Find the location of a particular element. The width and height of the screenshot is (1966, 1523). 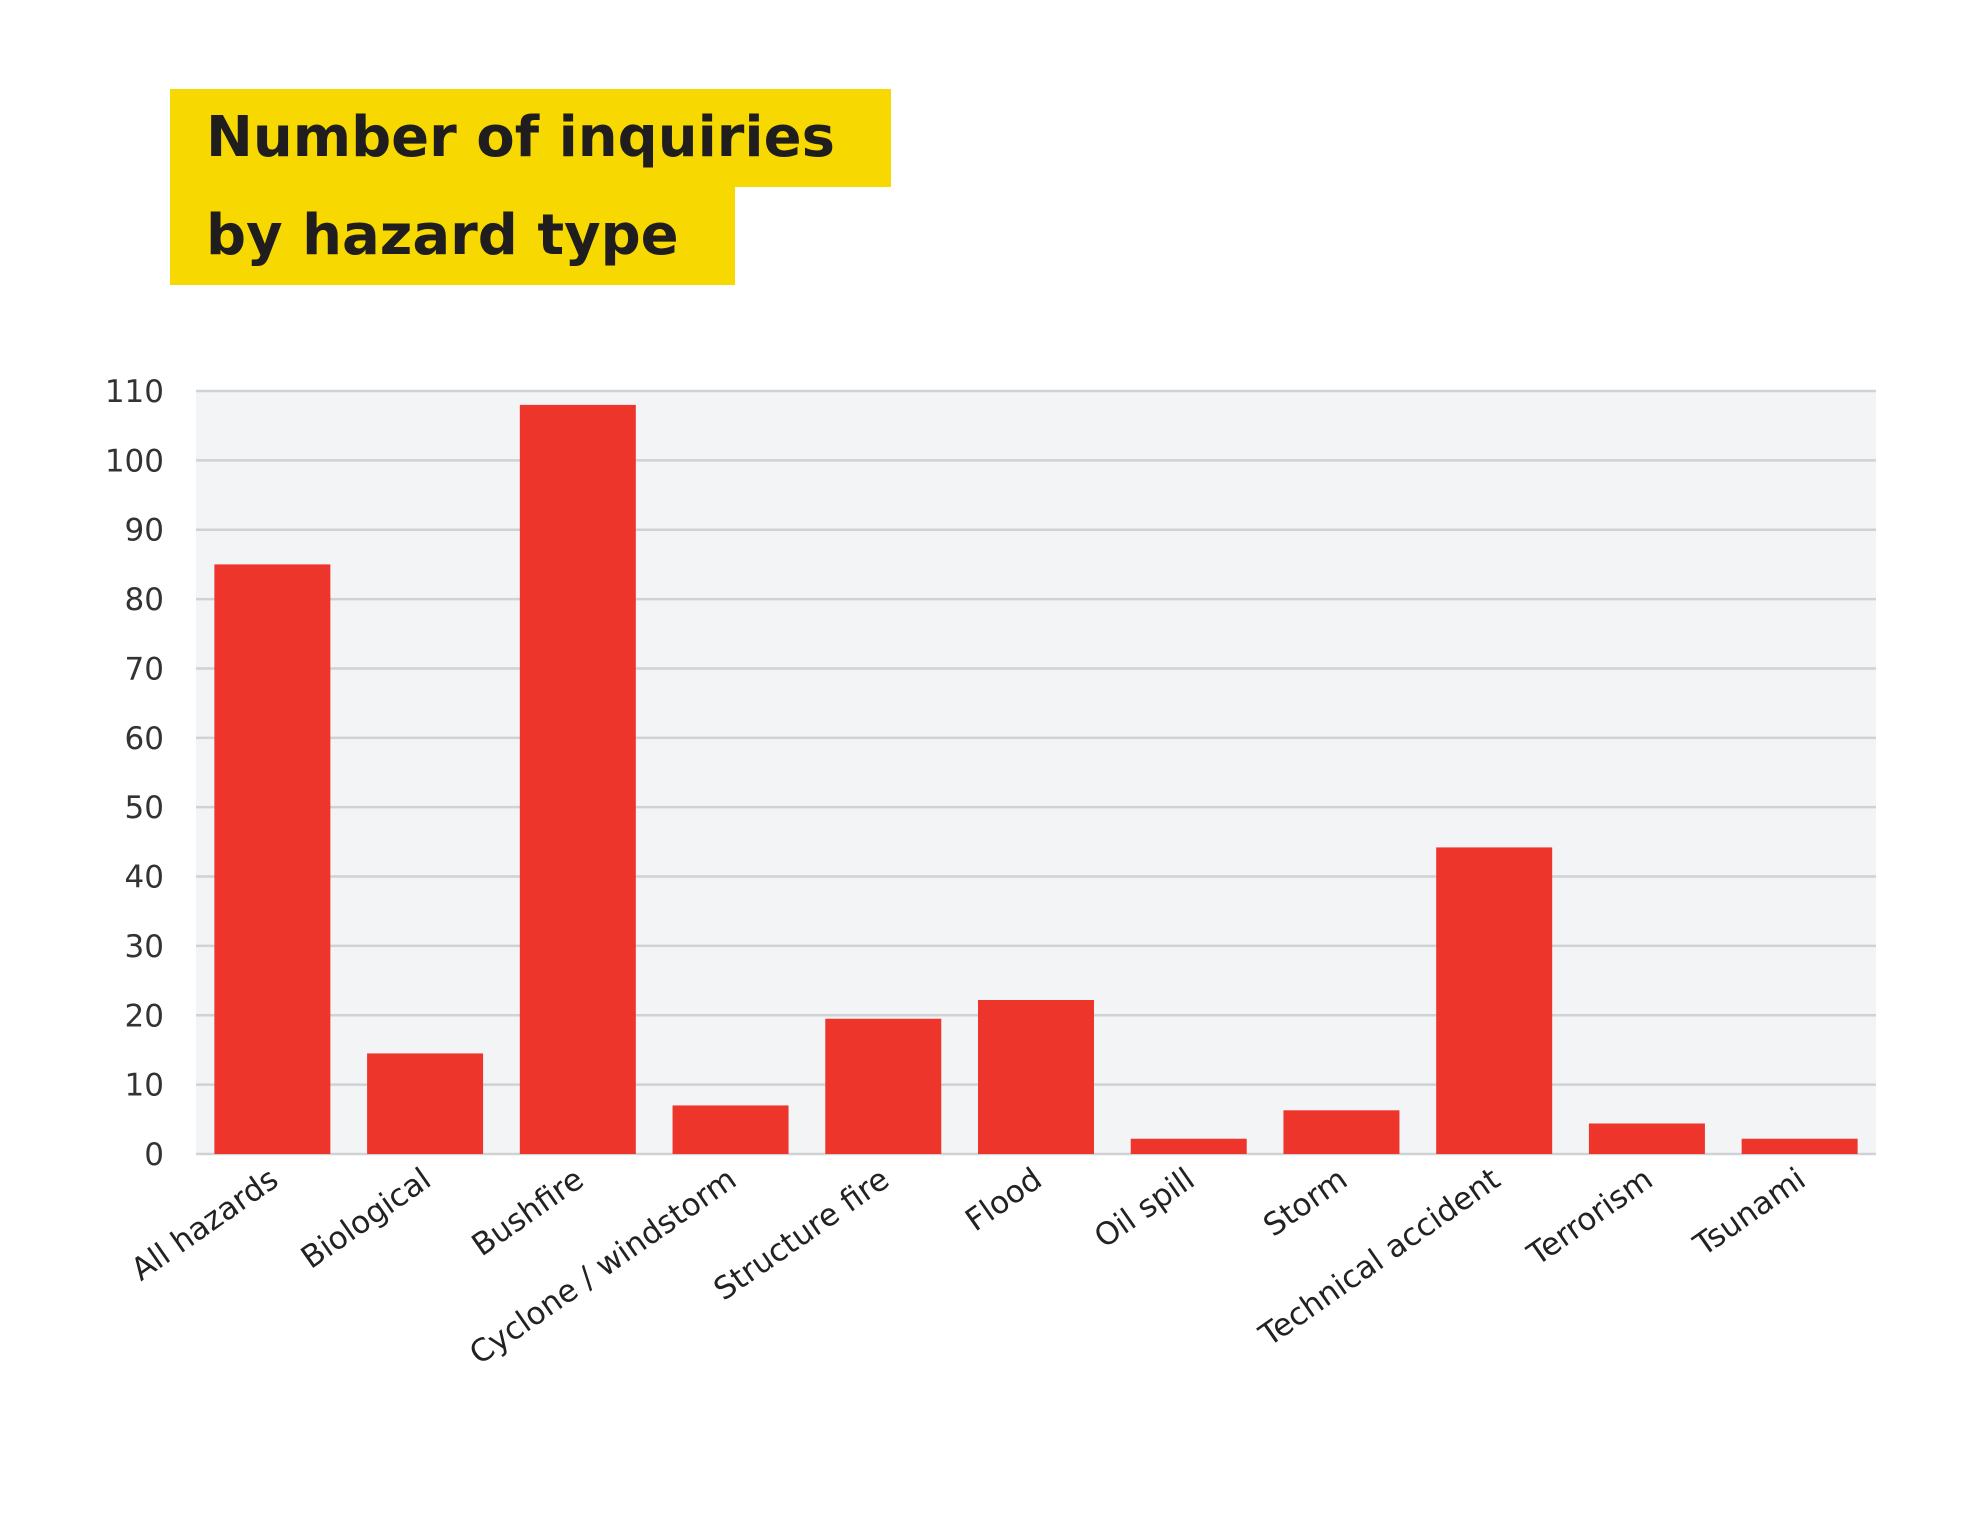

chart-title-line-2: by hazard type is located at coordinates (452, 236).